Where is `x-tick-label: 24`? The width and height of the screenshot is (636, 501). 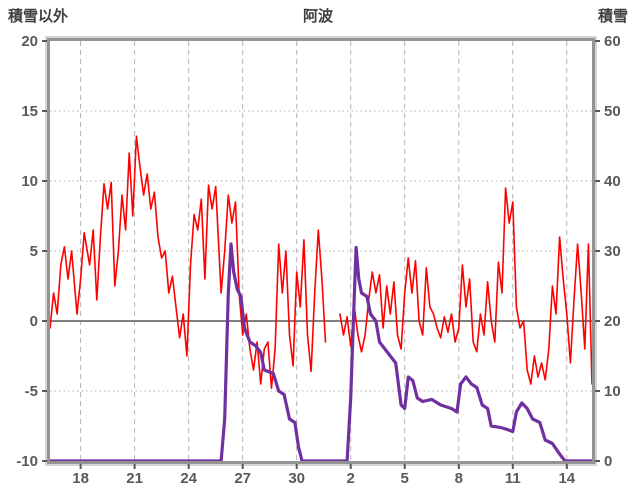 x-tick-label: 24 is located at coordinates (188, 478).